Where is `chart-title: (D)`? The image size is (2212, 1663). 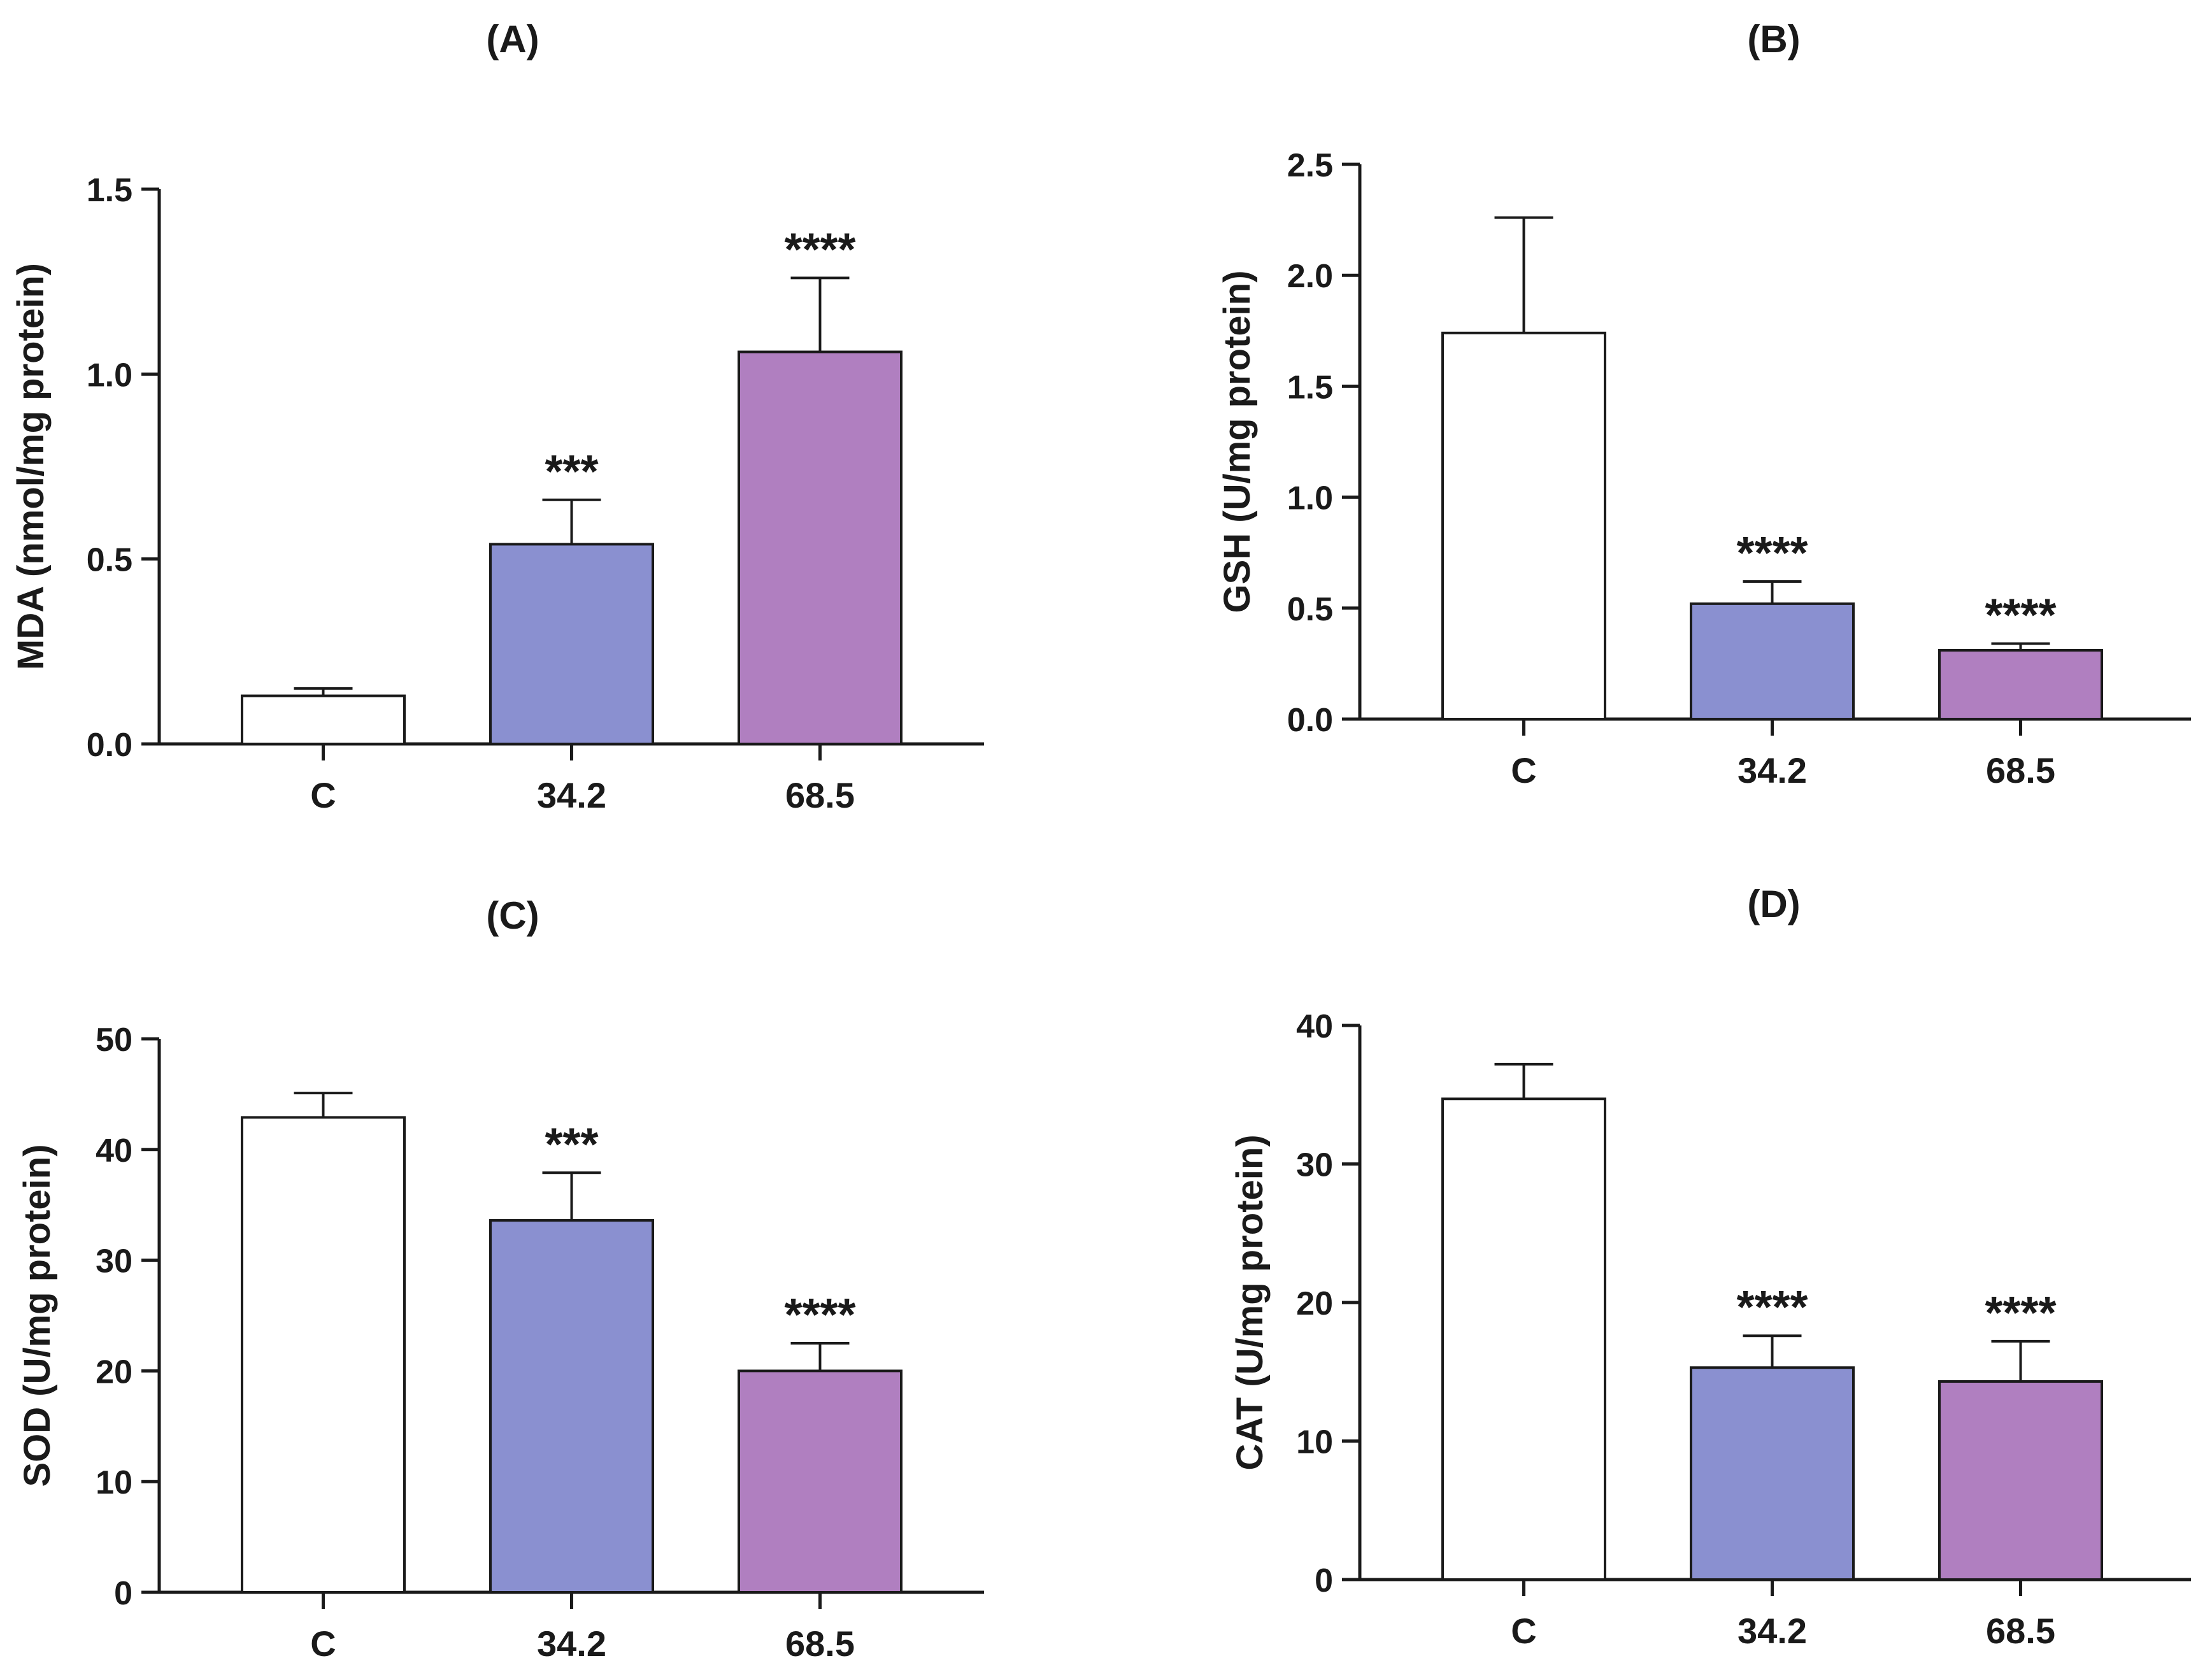 chart-title: (D) is located at coordinates (1773, 904).